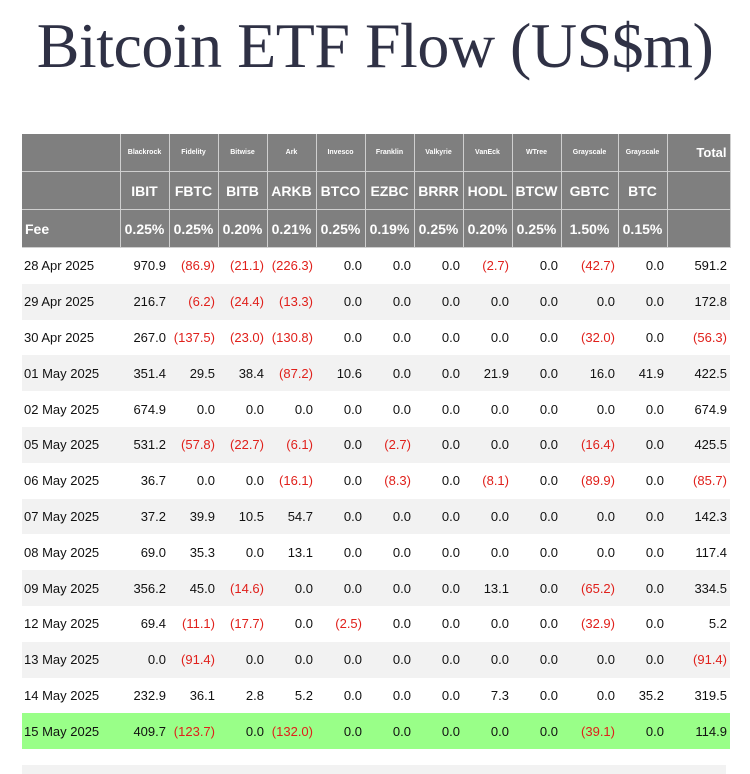  What do you see at coordinates (144, 516) in the screenshot?
I see `flow-cell: 37.2` at bounding box center [144, 516].